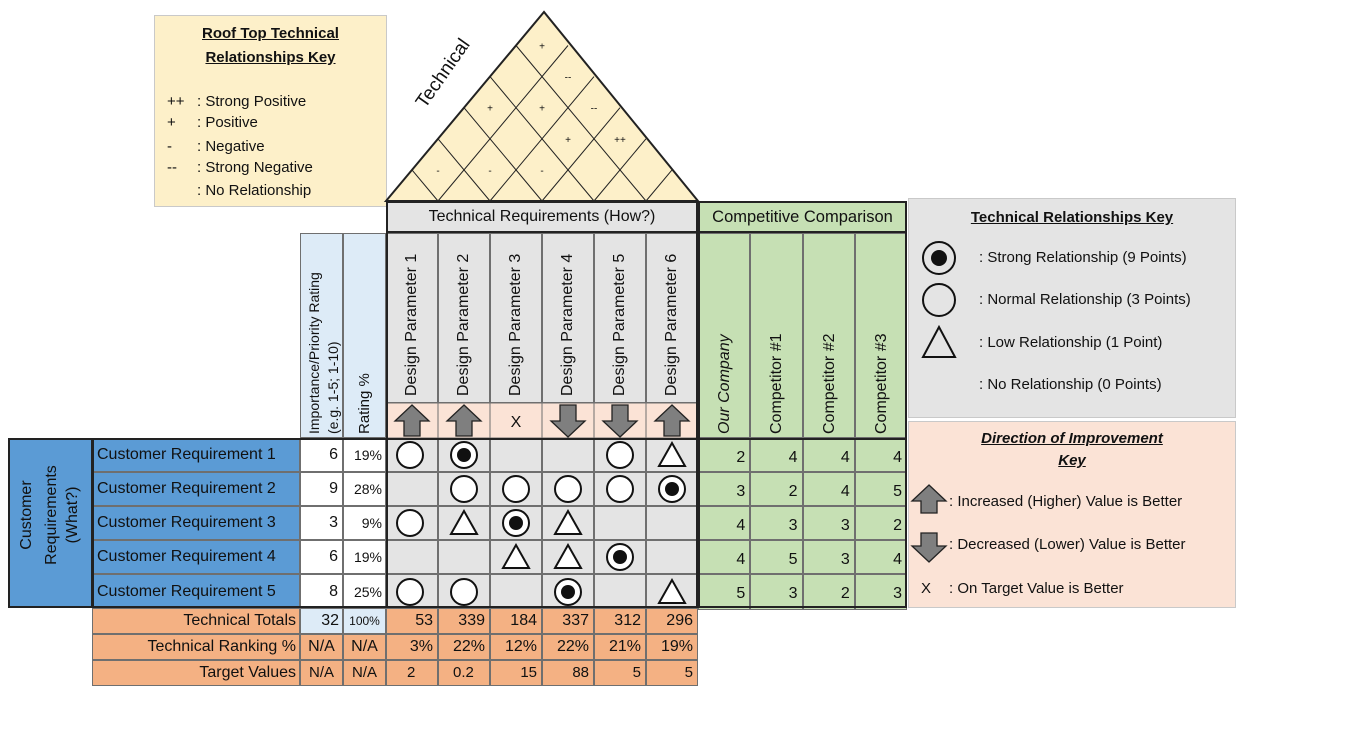 The width and height of the screenshot is (1346, 756). I want to click on target-values-value: 15, so click(516, 673).